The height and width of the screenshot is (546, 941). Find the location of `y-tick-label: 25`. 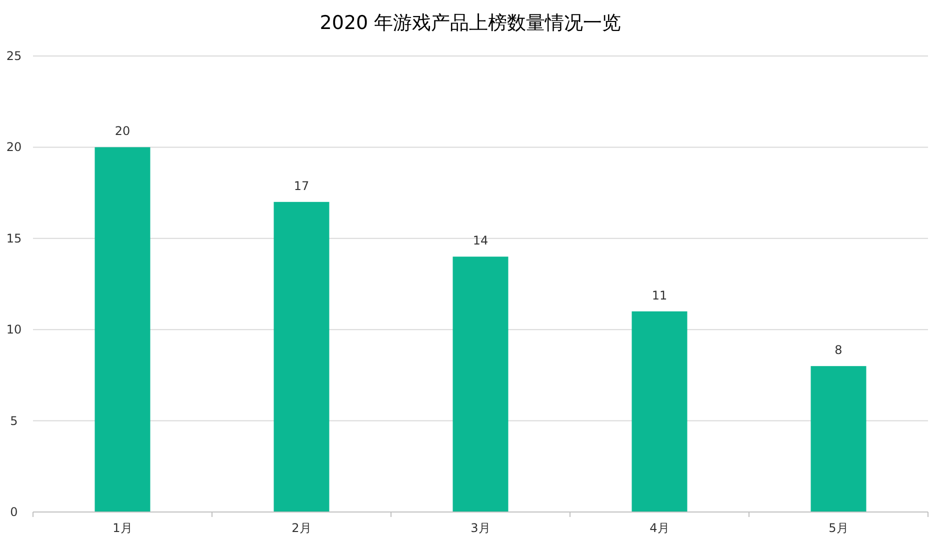

y-tick-label: 25 is located at coordinates (14, 56).